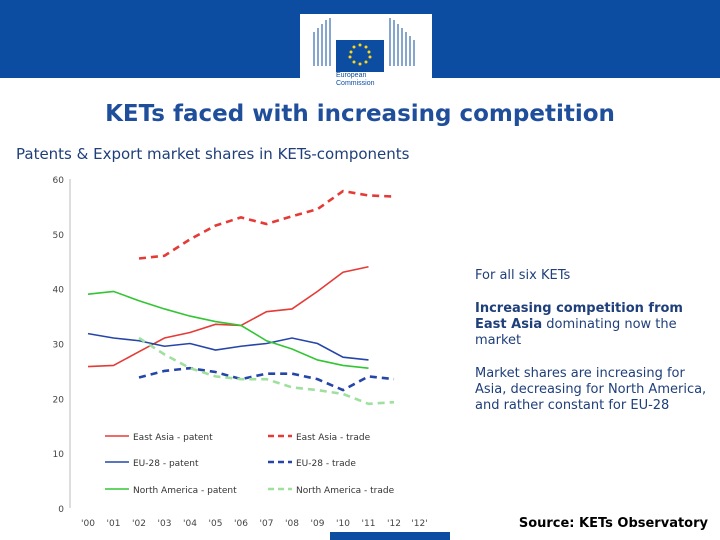 Image resolution: width=720 pixels, height=540 pixels. What do you see at coordinates (266, 224) in the screenshot?
I see `series-line-east-asia-trade` at bounding box center [266, 224].